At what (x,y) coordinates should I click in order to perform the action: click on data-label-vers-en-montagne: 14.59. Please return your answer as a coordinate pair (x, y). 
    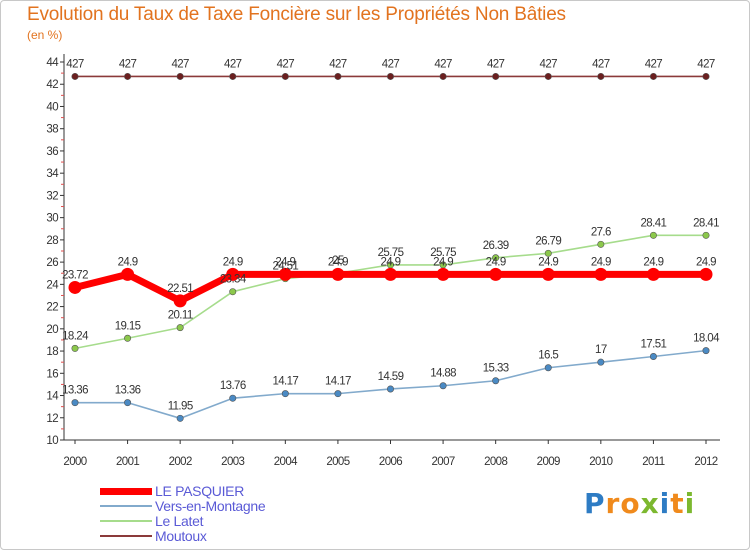
    Looking at the image, I should click on (391, 377).